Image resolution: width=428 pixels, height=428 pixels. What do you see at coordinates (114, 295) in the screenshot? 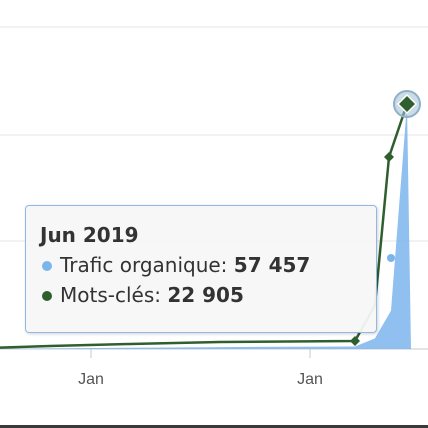
I see `tooltip-keywords-label: Mots-clés:` at bounding box center [114, 295].